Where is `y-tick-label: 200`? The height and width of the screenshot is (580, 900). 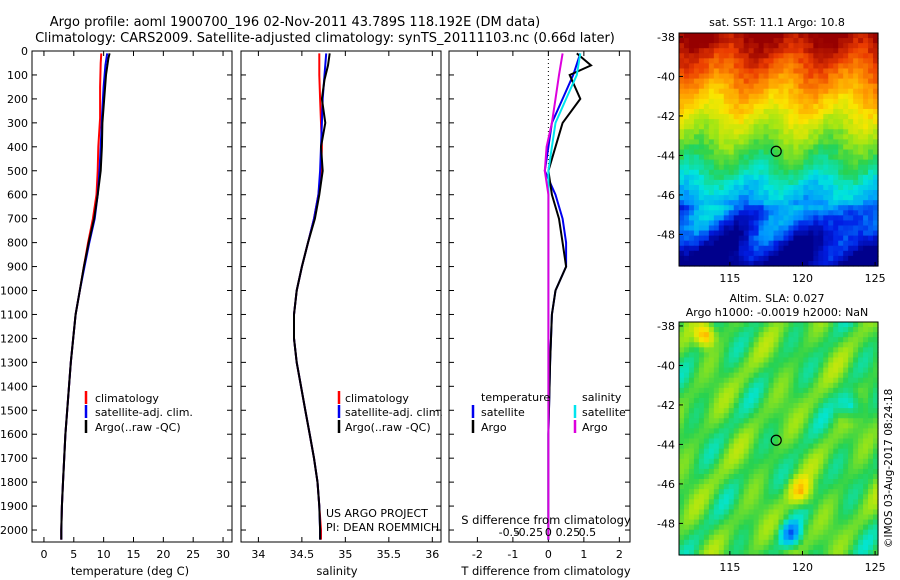 y-tick-label: 200 is located at coordinates (17, 99).